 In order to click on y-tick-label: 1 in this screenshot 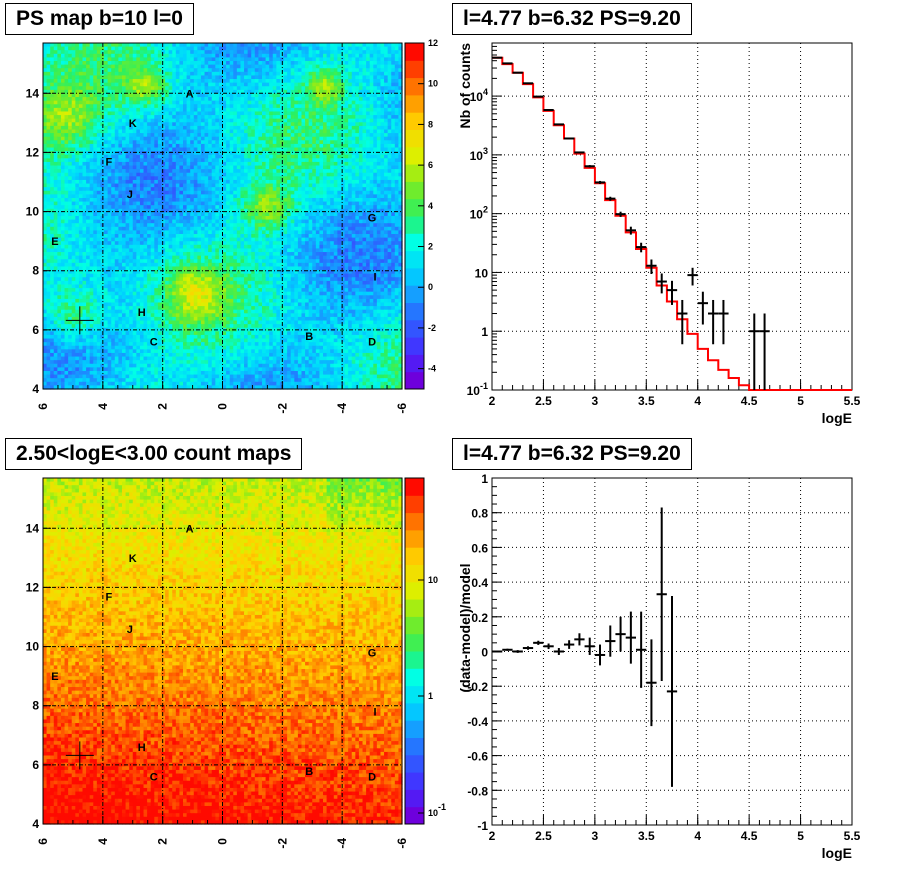, I will do `click(484, 479)`.